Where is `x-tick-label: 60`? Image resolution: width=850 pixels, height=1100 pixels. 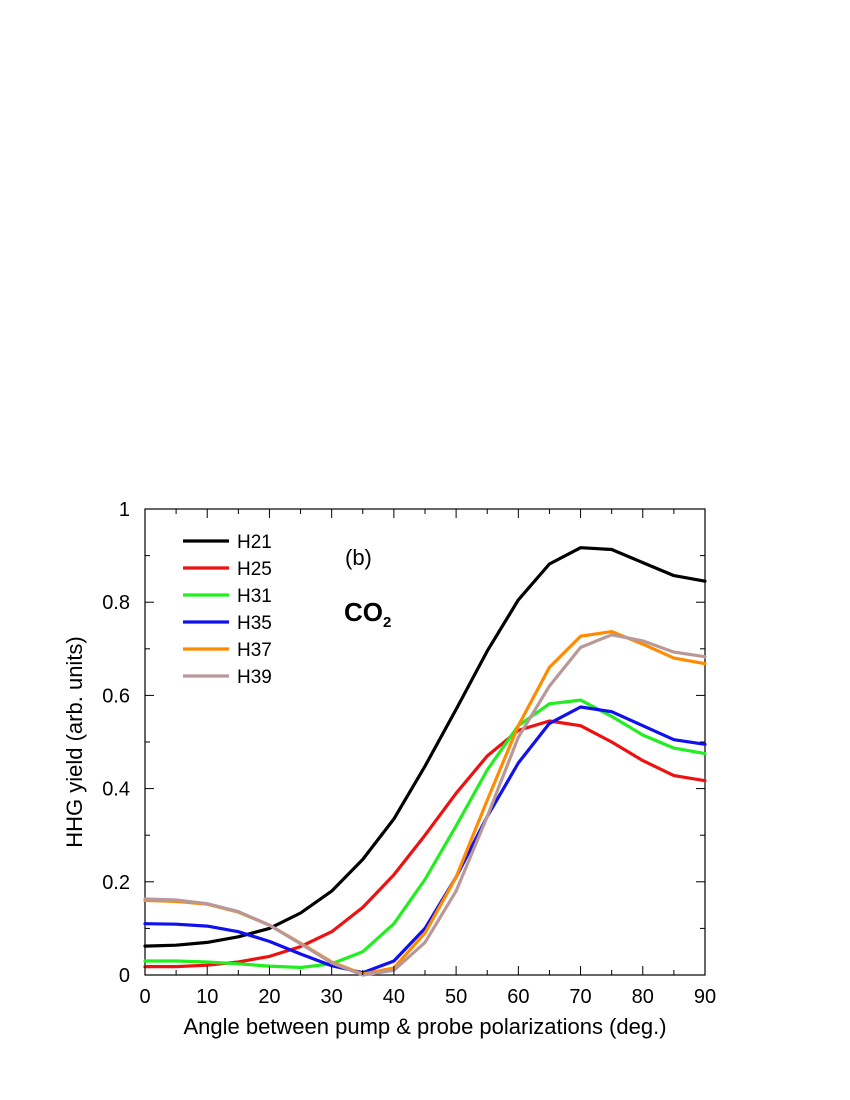 x-tick-label: 60 is located at coordinates (518, 997).